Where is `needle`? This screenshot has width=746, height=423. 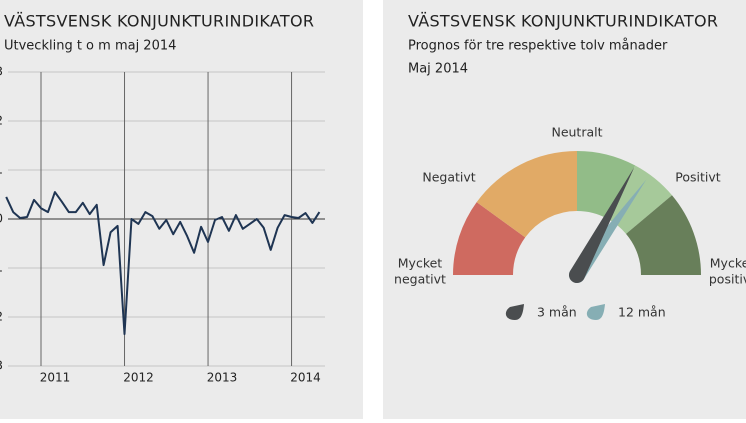
needle is located at coordinates (602, 225).